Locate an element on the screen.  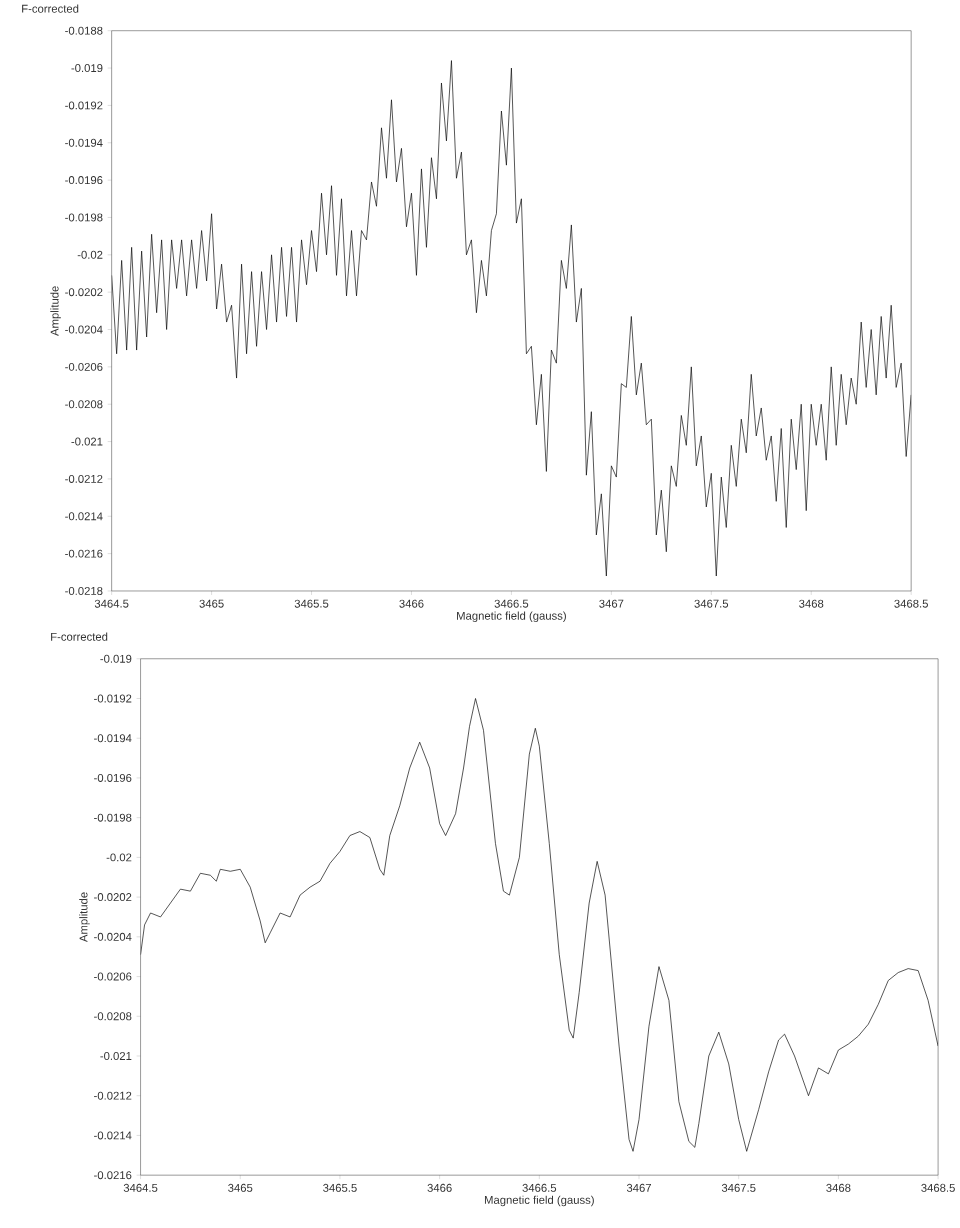
y-tick-label: -0.0188 is located at coordinates (84, 30).